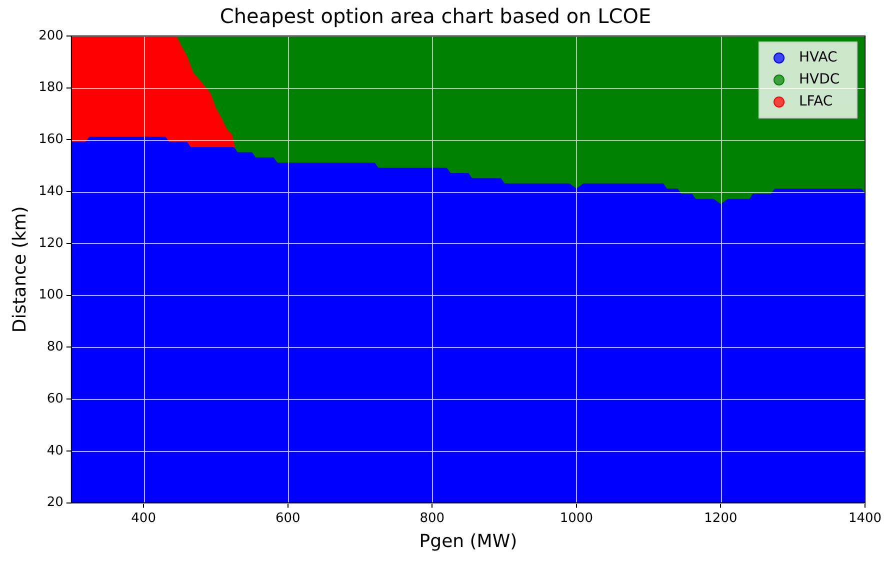  What do you see at coordinates (432, 518) in the screenshot?
I see `x-tick-label: 800` at bounding box center [432, 518].